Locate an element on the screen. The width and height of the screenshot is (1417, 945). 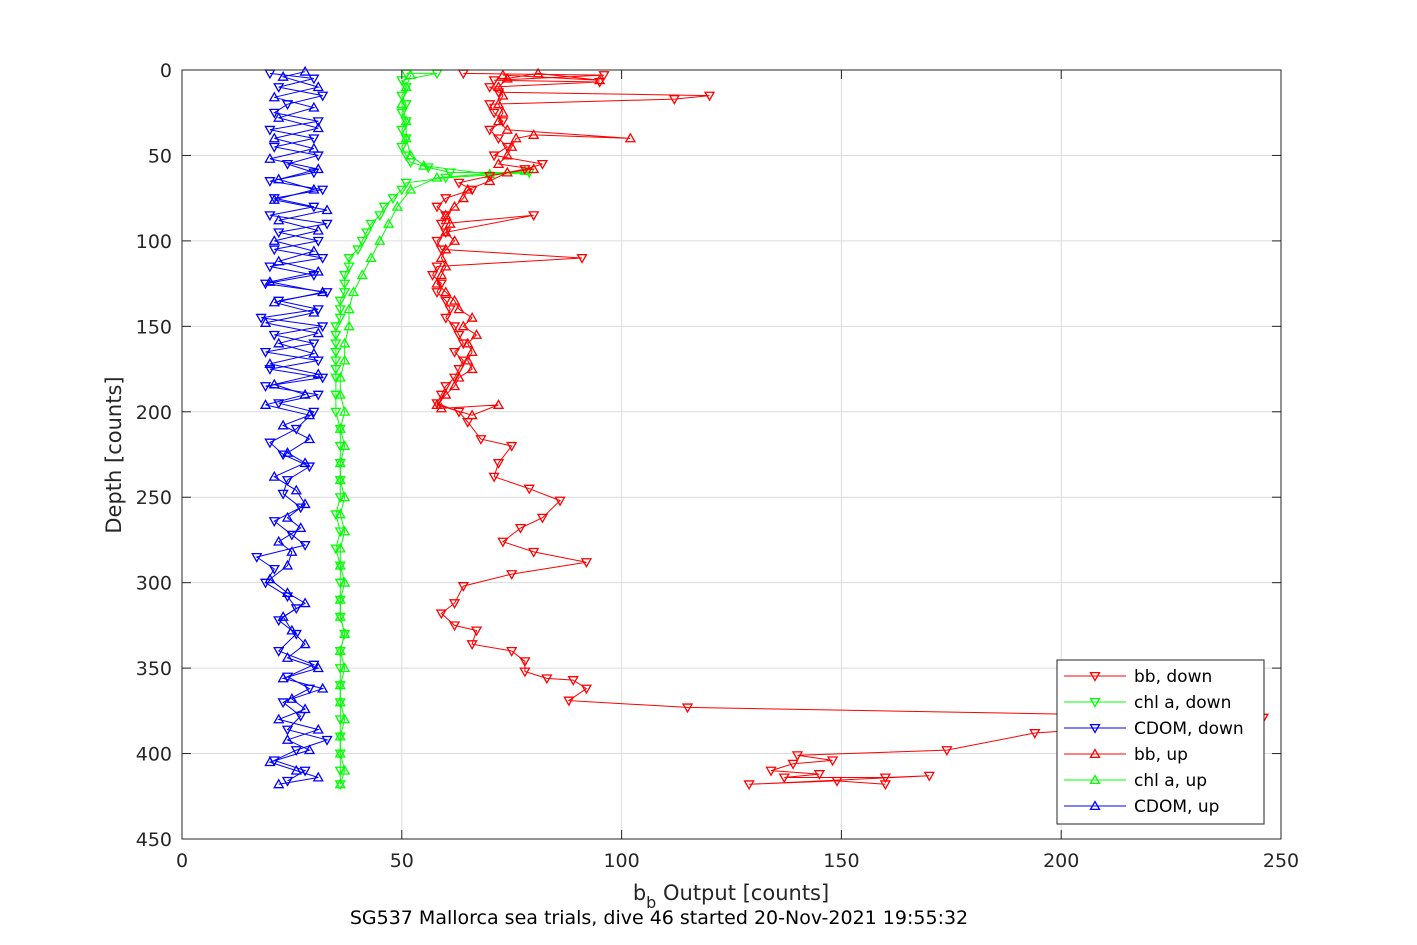
y-tick-label: 400 is located at coordinates (154, 755).